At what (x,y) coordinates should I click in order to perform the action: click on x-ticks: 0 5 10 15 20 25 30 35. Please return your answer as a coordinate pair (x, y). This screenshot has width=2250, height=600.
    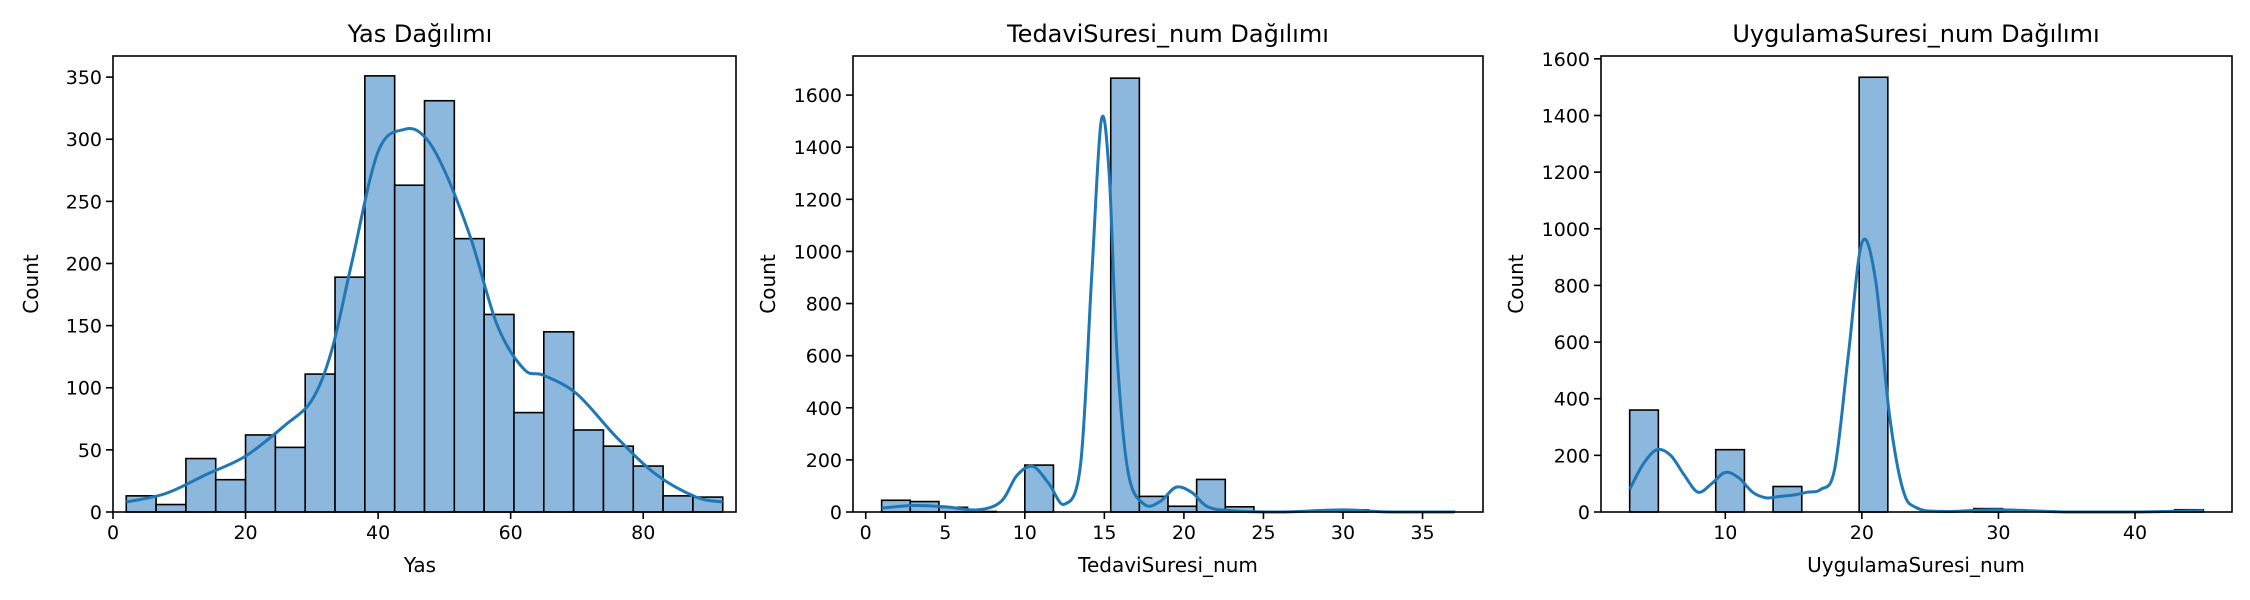
    Looking at the image, I should click on (1147, 528).